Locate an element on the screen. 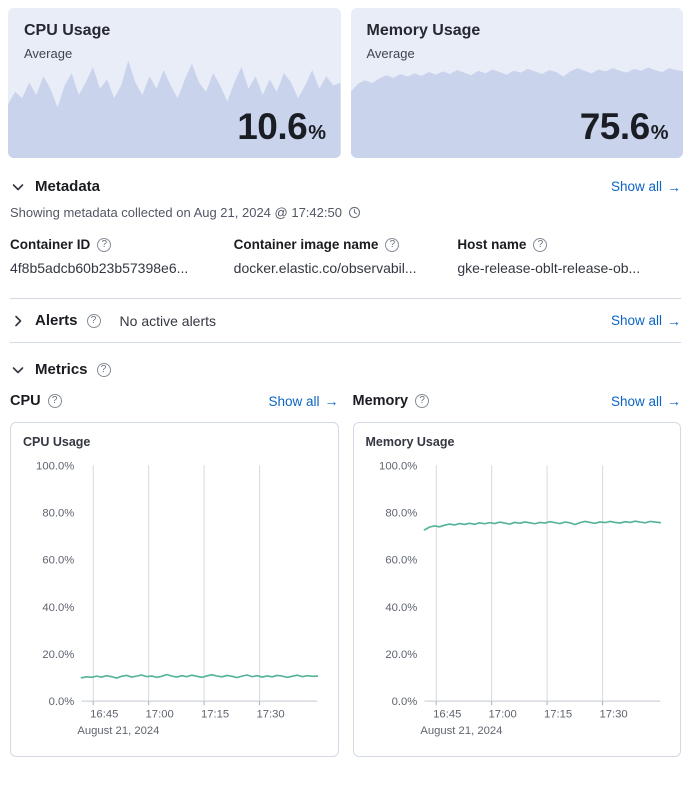 This screenshot has width=691, height=786. kpi-card-memory: Memory Usage Average 75.6% is located at coordinates (517, 83).